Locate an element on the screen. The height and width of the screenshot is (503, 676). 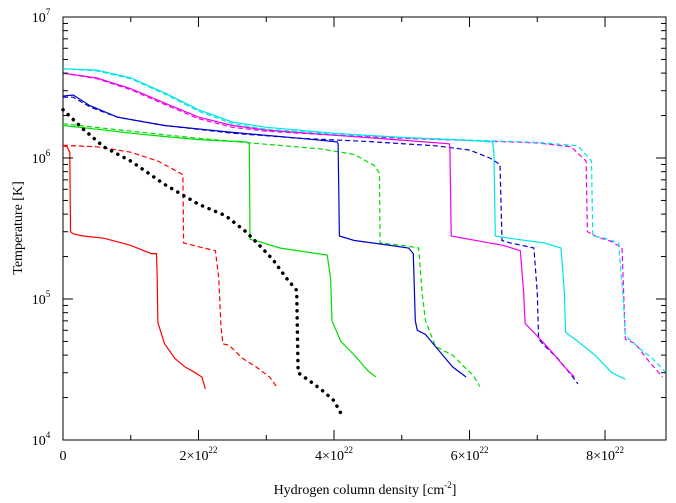
x-axis-label-text: Hydrogen column density [cm is located at coordinates (359, 490).